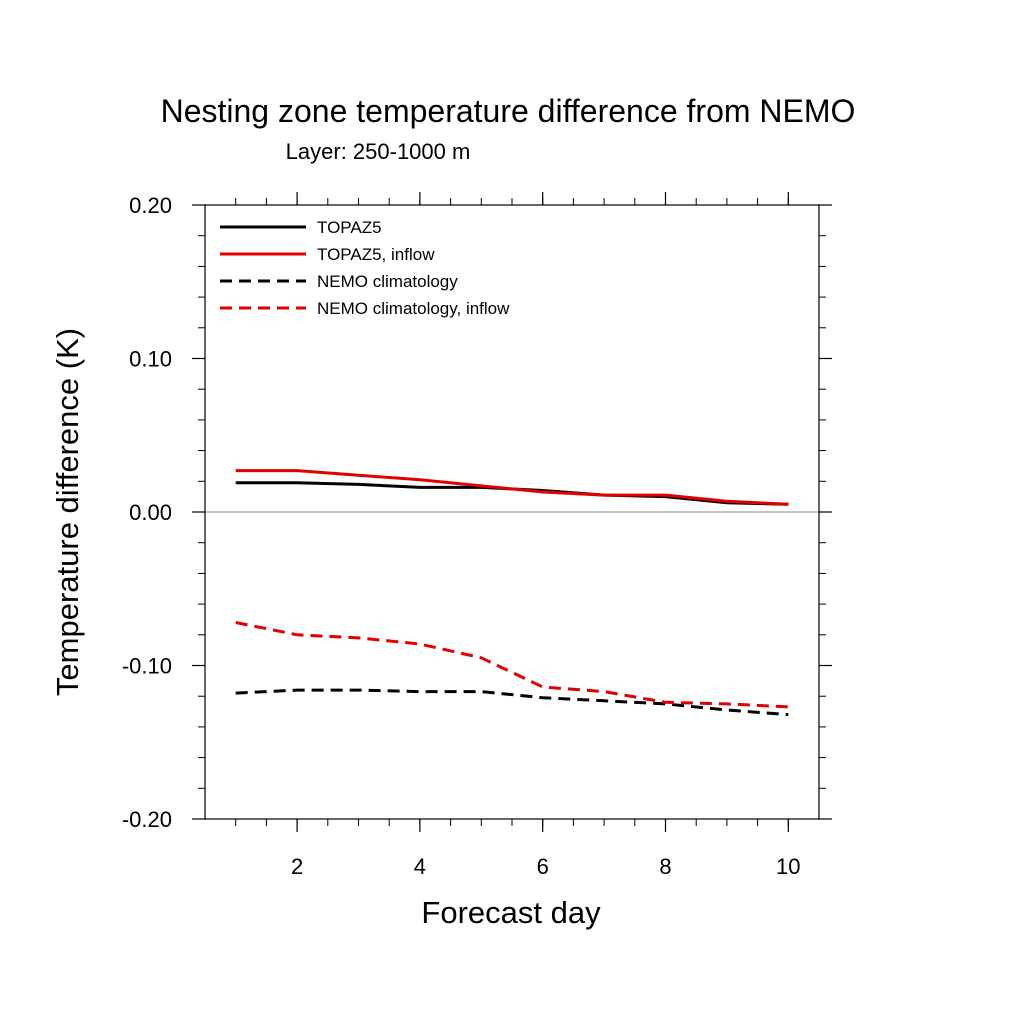 Image resolution: width=1024 pixels, height=1029 pixels. Describe the element at coordinates (543, 866) in the screenshot. I see `x-tick-label: 6` at that location.